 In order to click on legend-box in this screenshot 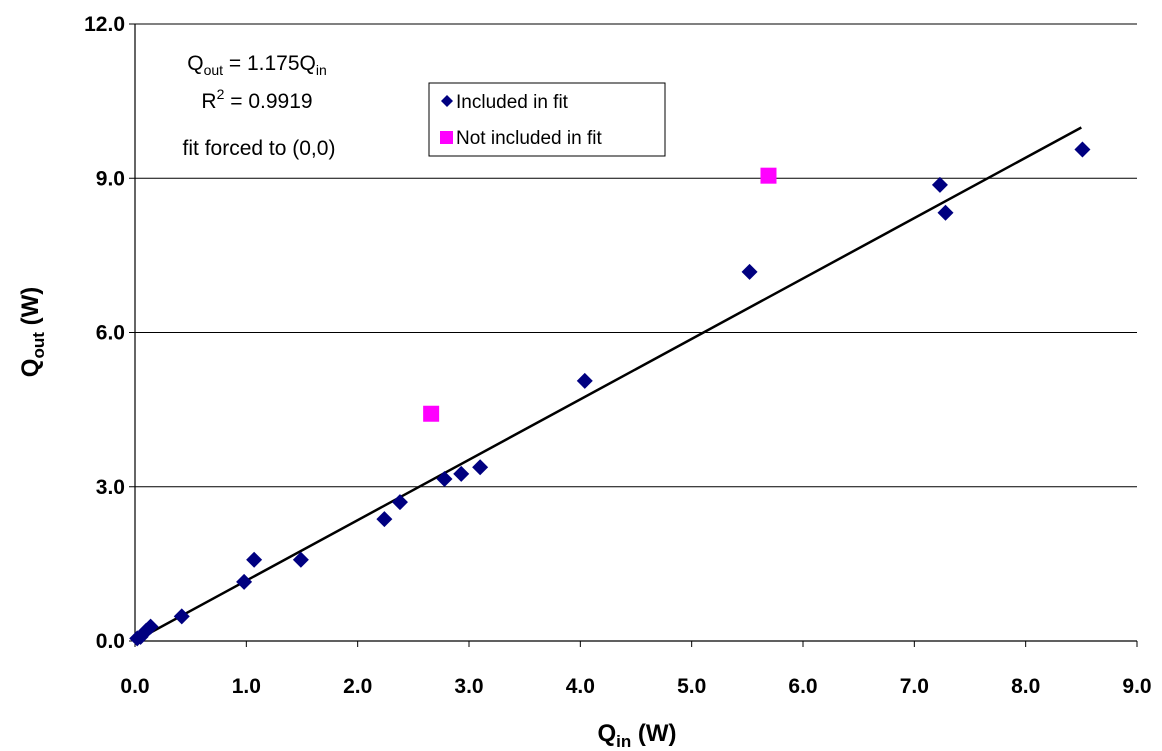, I will do `click(547, 119)`.